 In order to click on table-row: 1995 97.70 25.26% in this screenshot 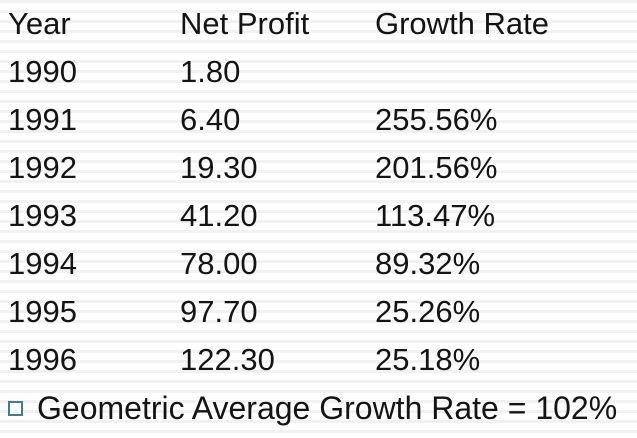, I will do `click(318, 312)`.